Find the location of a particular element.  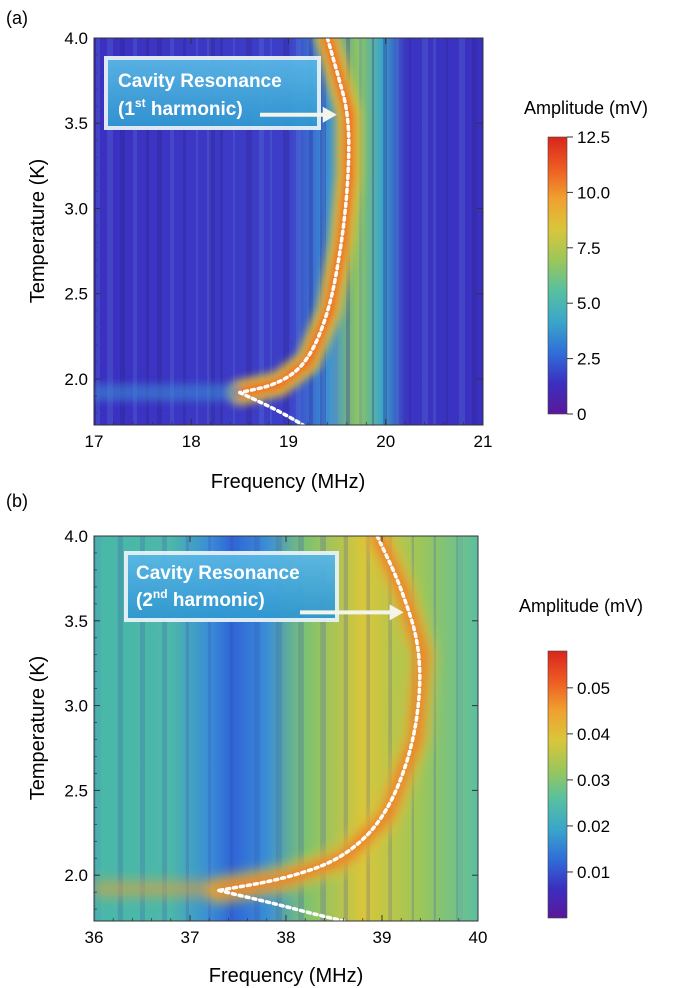

annotation-arrowhead-b is located at coordinates (396, 612).